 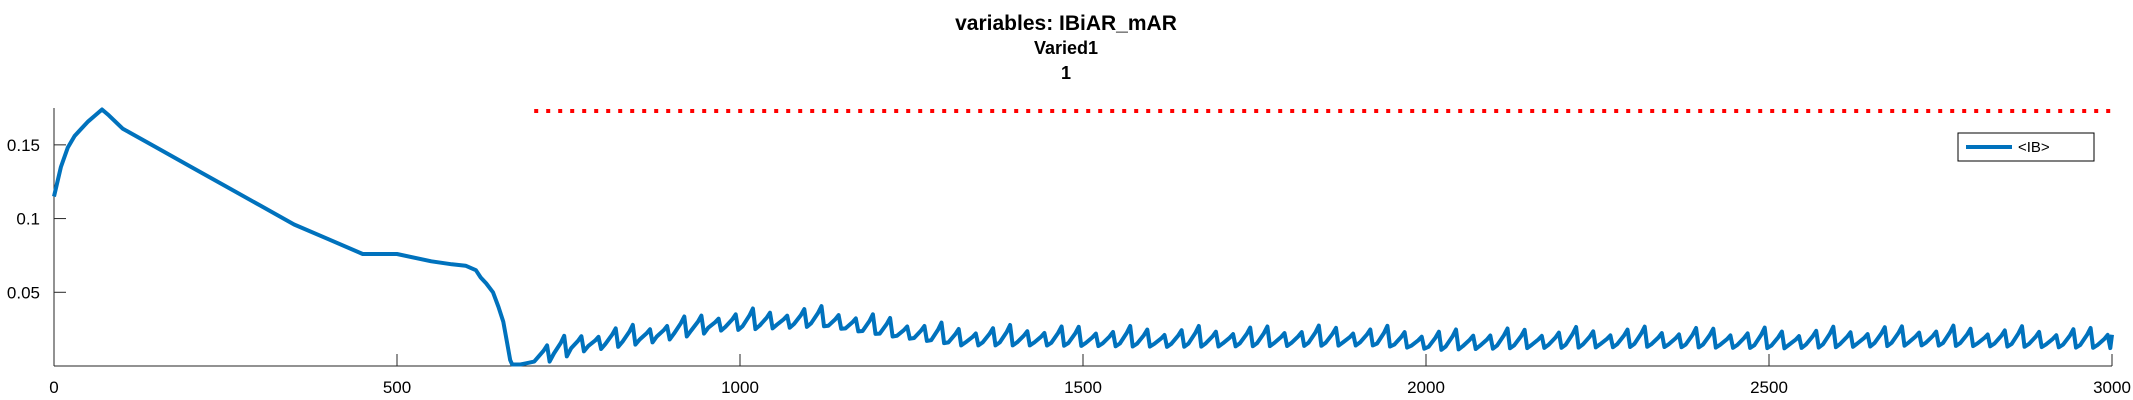 I want to click on x-tick-label: 3000, so click(x=2112, y=387).